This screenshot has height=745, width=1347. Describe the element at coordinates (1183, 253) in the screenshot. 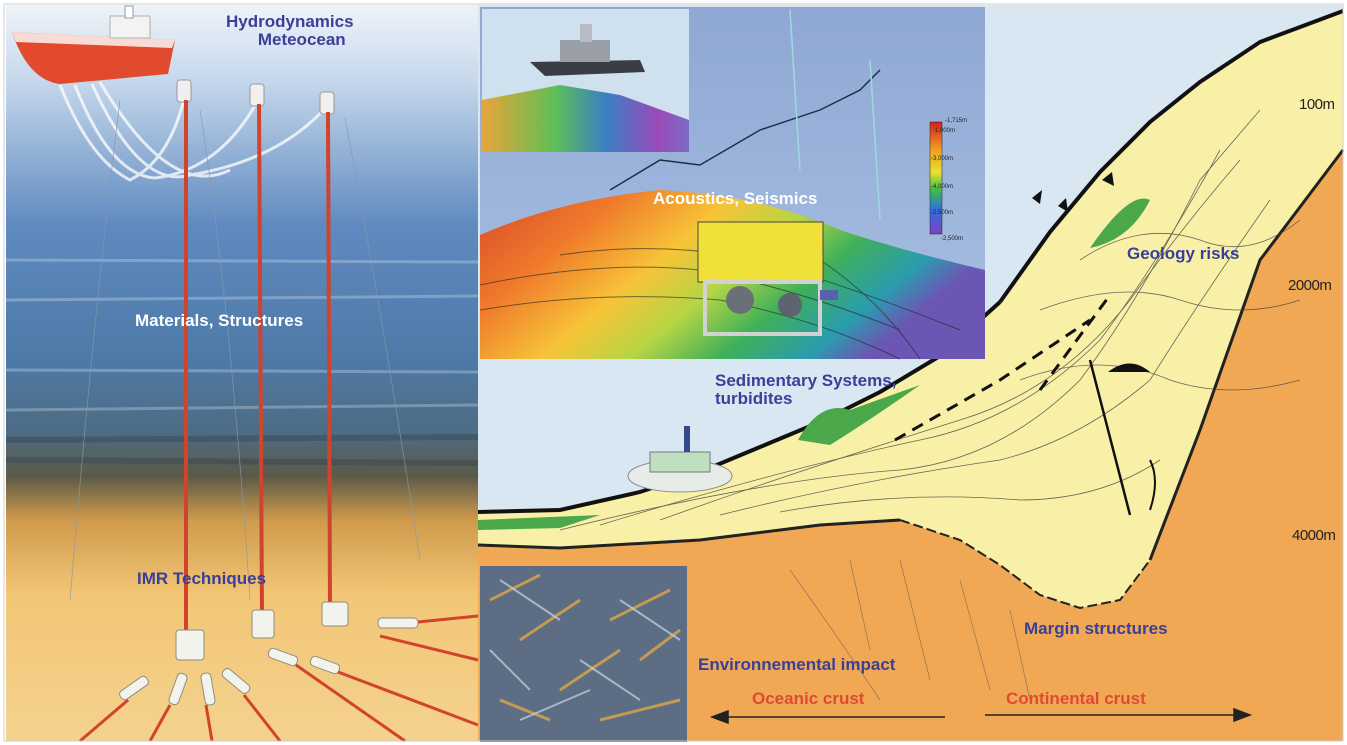

I see `geology-risks-label: Geology risks` at that location.